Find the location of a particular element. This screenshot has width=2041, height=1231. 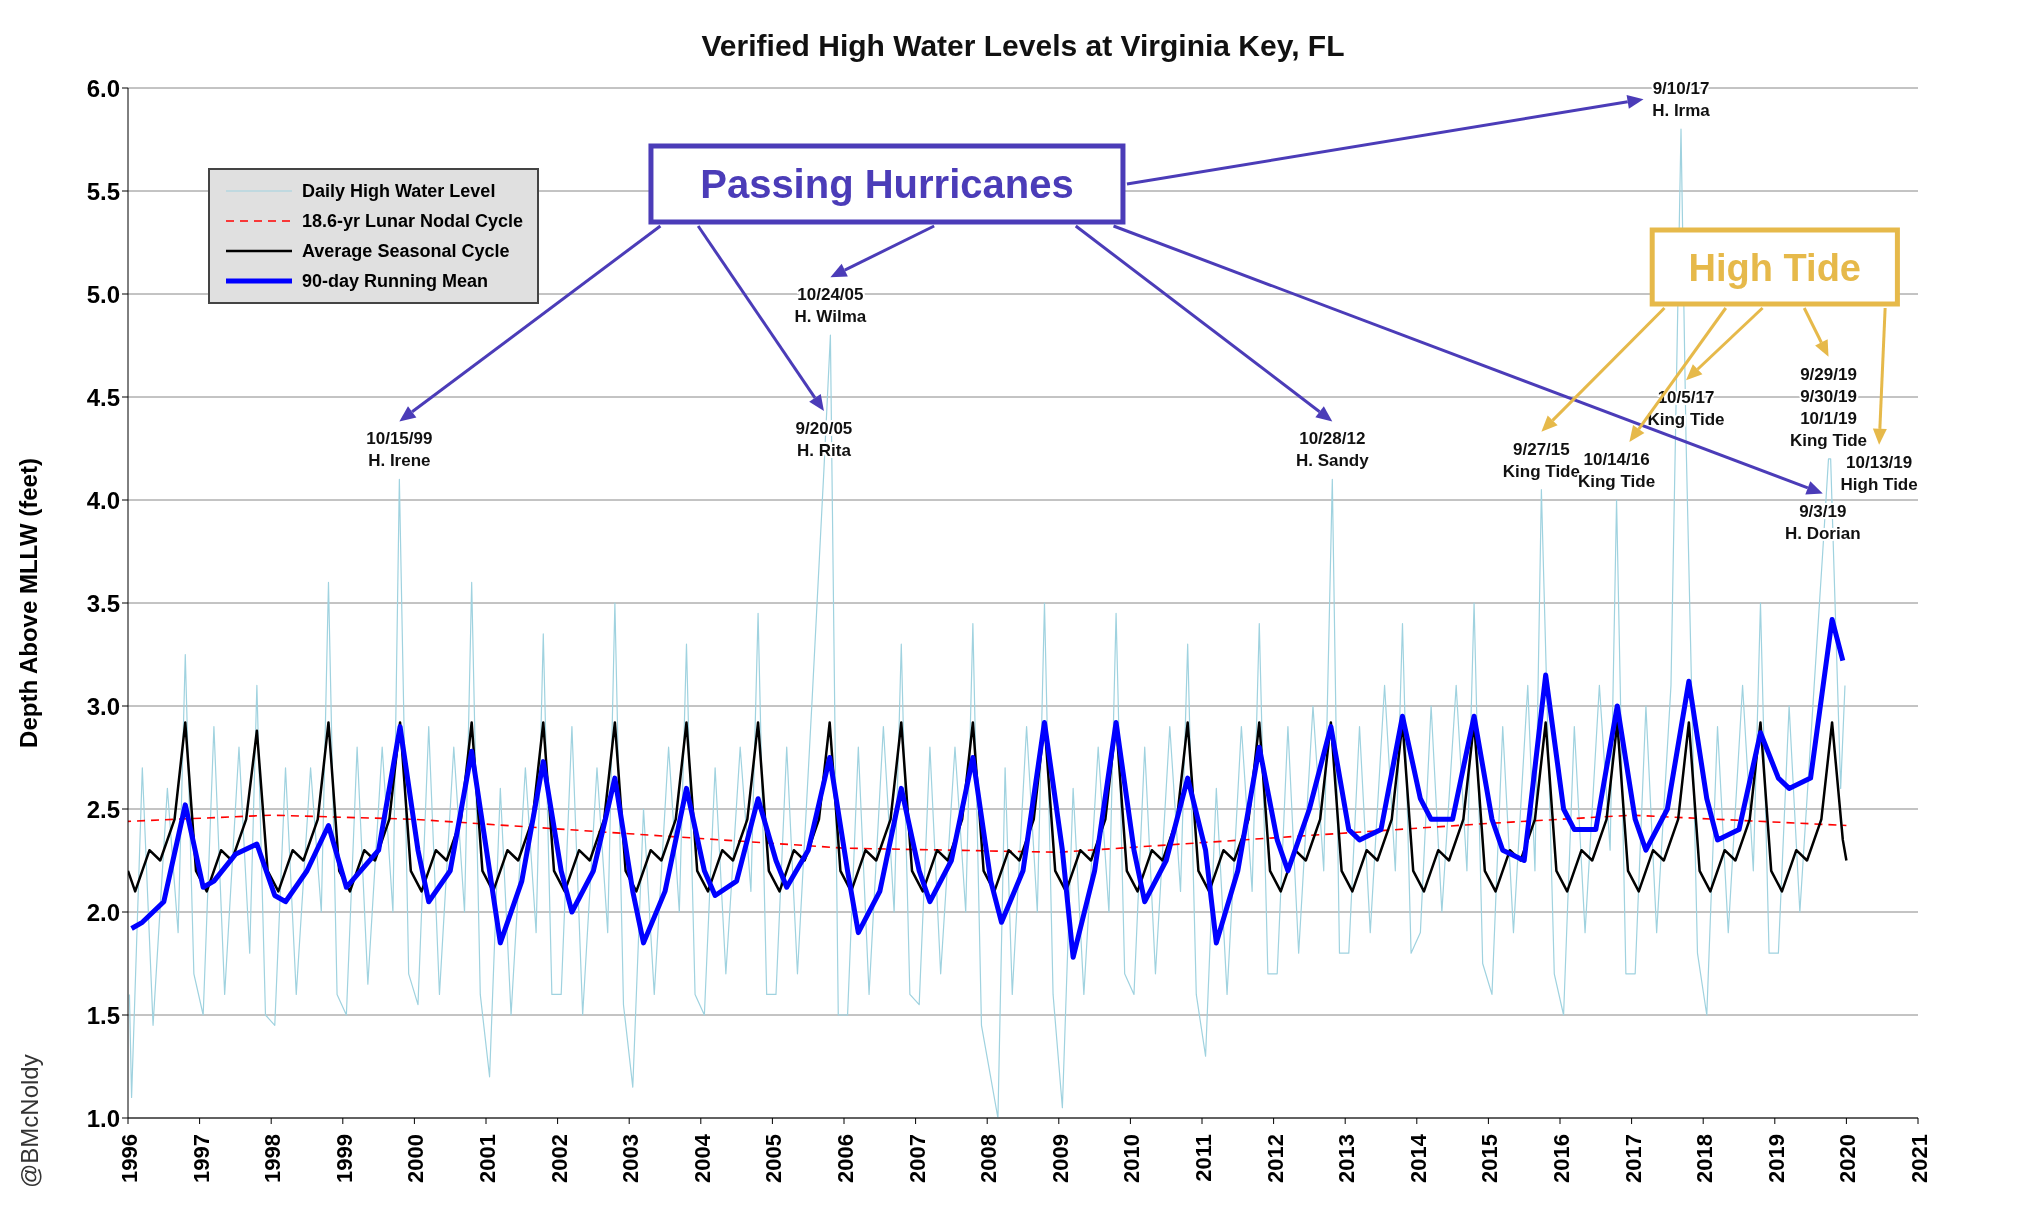

x-tick-label: 2002 is located at coordinates (559, 1158).